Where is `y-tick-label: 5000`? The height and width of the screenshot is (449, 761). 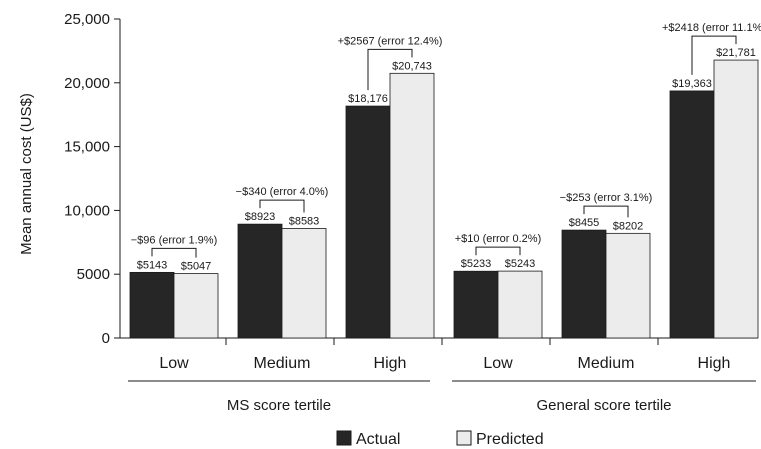 y-tick-label: 5000 is located at coordinates (93, 274).